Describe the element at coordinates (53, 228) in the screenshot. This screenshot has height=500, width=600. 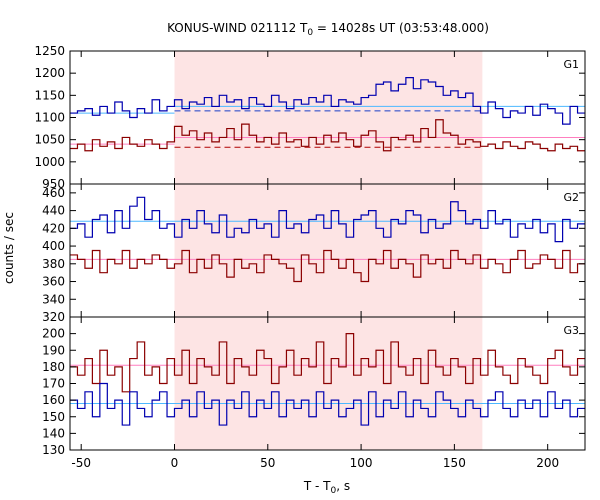
I see `y-tick-label: 420` at that location.